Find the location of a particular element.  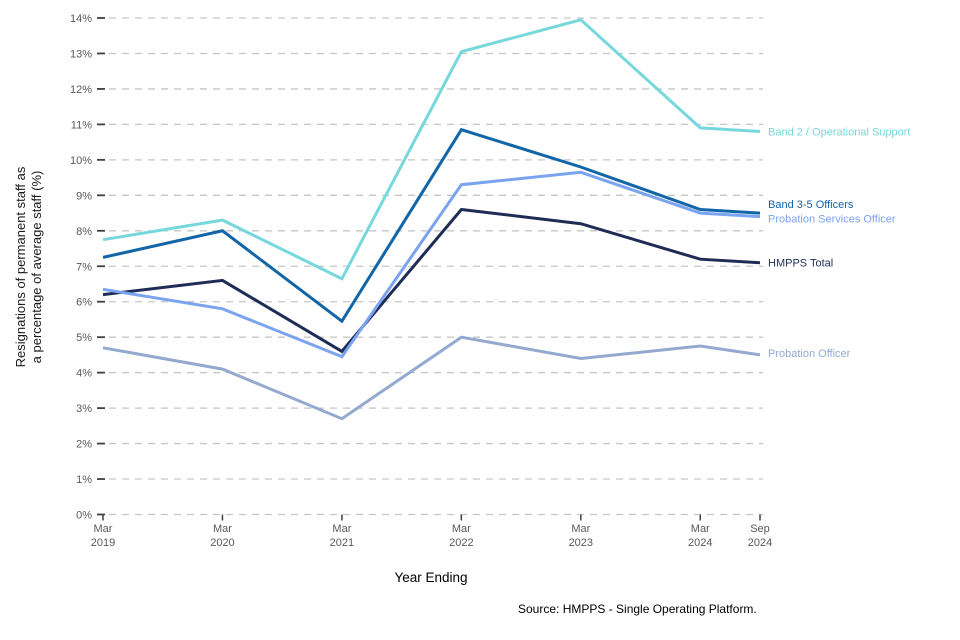

x-axis-title: Year Ending is located at coordinates (431, 577).